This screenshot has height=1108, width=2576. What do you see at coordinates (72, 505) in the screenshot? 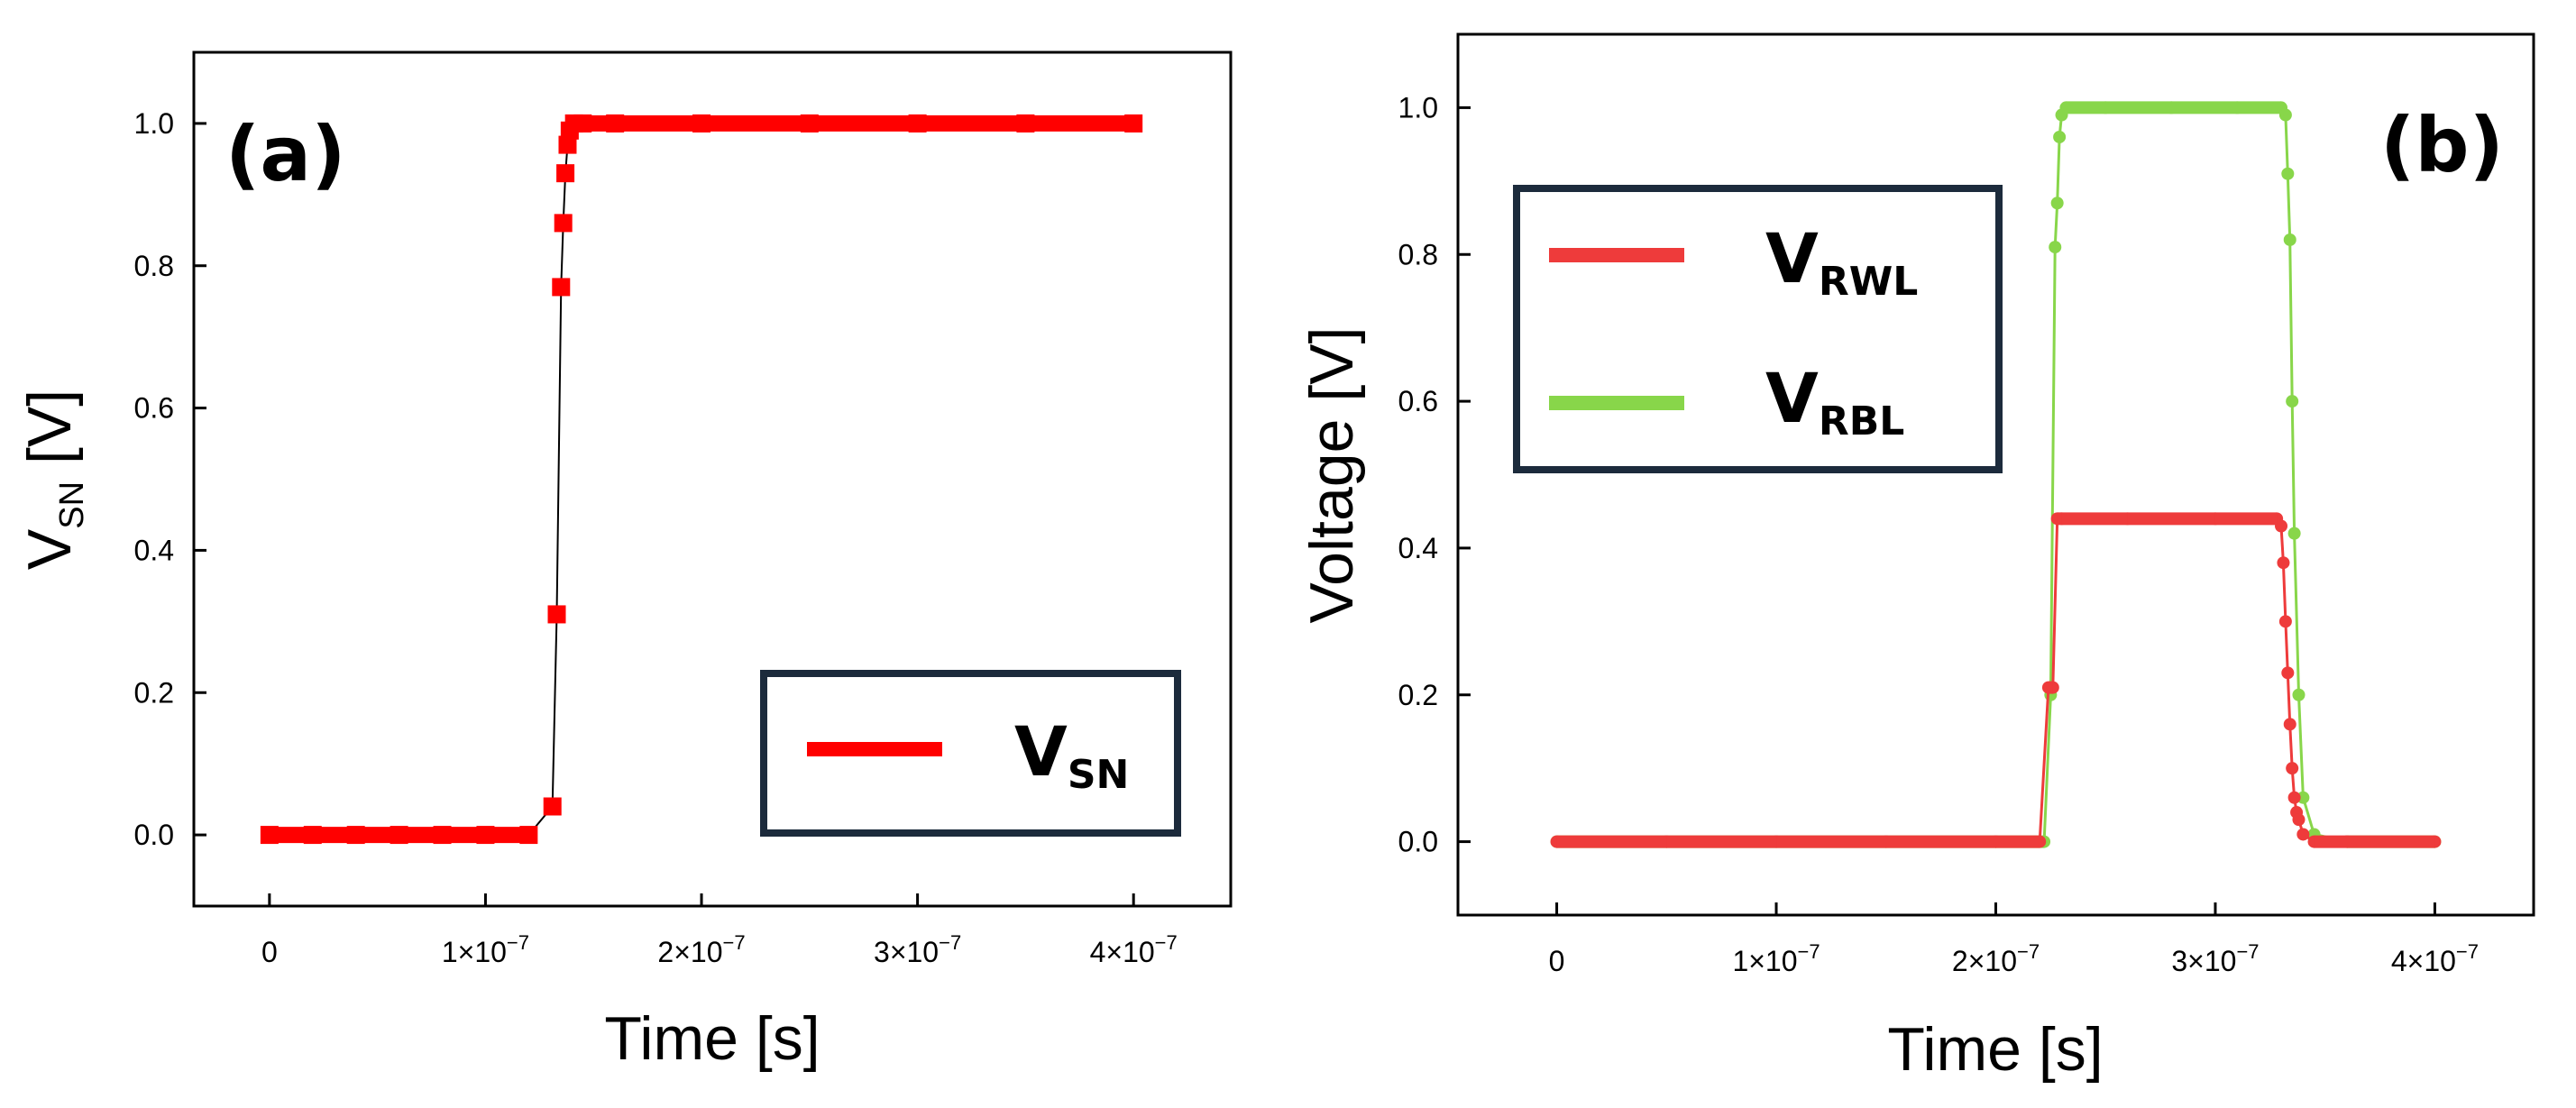
I see `y-axis-title-a-sub: SN` at bounding box center [72, 505].